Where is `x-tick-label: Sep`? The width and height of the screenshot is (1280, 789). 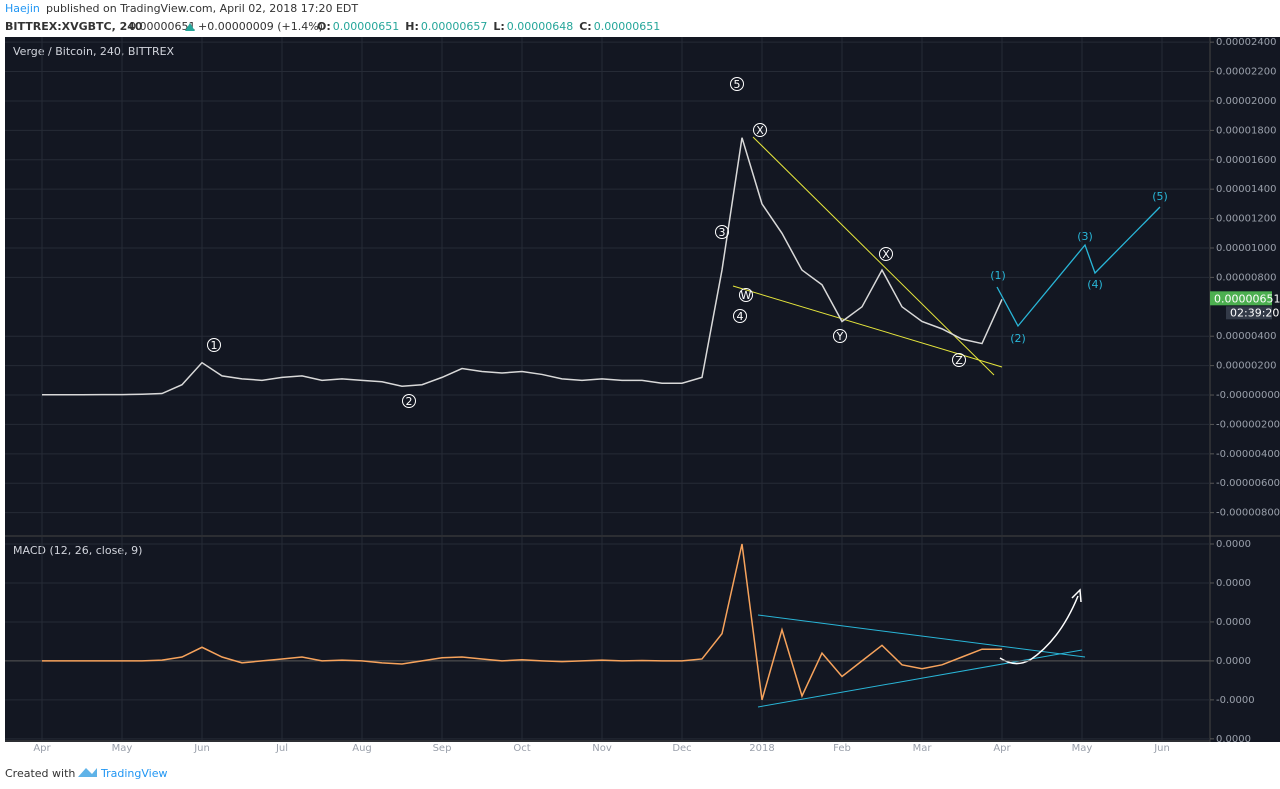
x-tick-label: Sep is located at coordinates (442, 748).